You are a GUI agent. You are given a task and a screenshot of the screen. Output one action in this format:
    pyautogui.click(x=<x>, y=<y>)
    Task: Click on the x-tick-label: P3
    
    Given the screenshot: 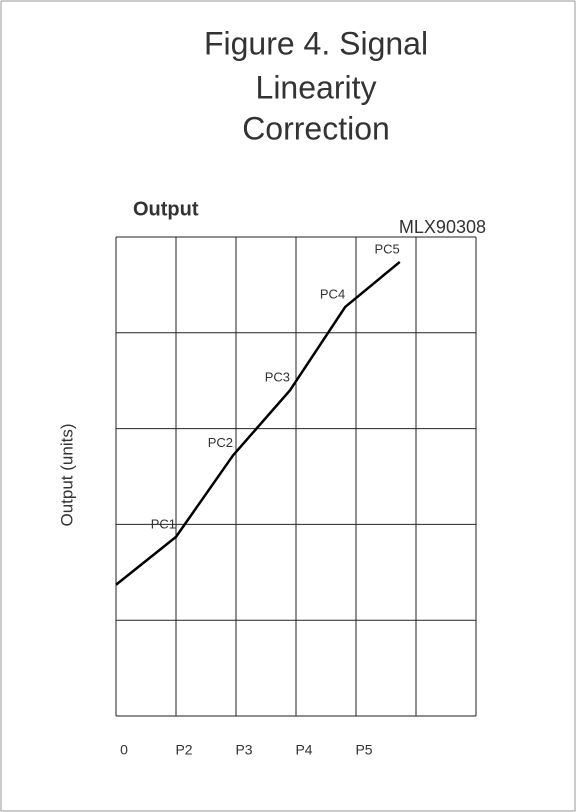 What is the action you would take?
    pyautogui.click(x=243, y=750)
    